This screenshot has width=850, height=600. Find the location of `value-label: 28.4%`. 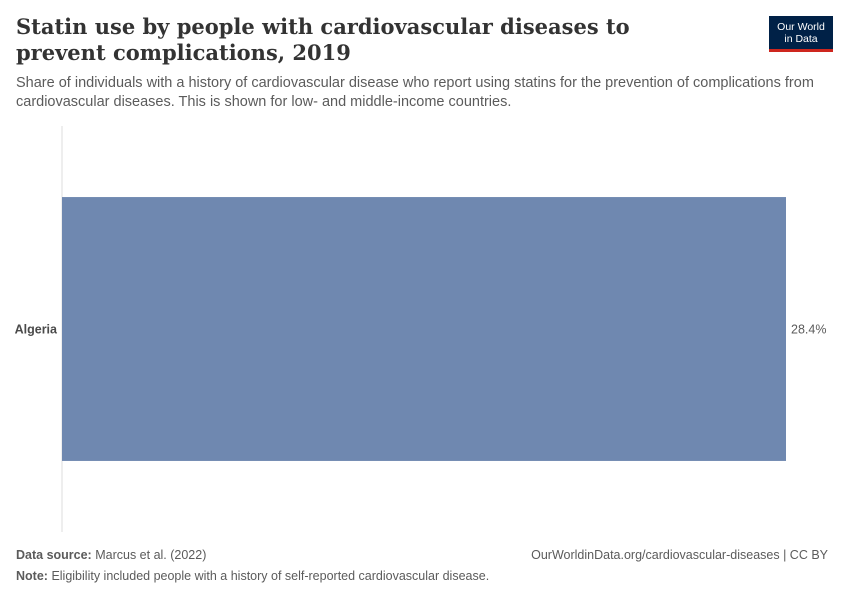

value-label: 28.4% is located at coordinates (808, 330).